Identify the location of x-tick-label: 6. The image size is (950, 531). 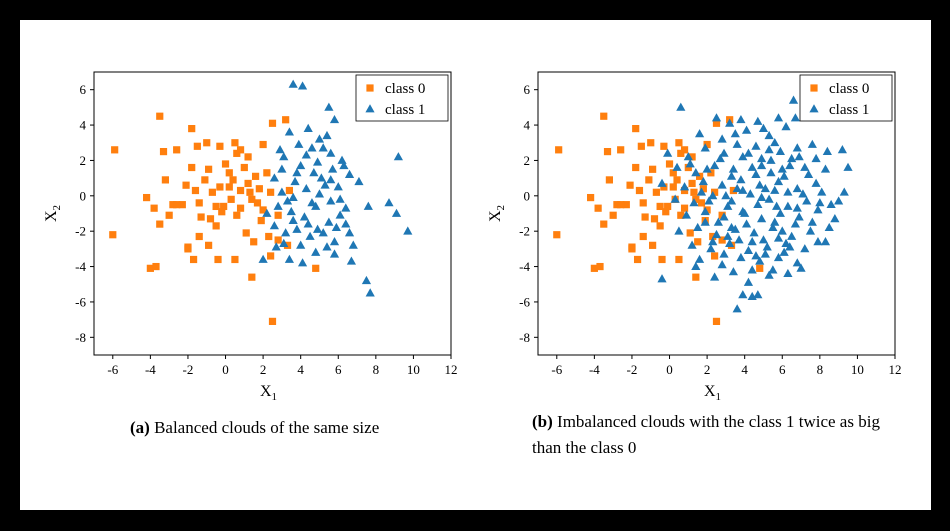
(338, 369).